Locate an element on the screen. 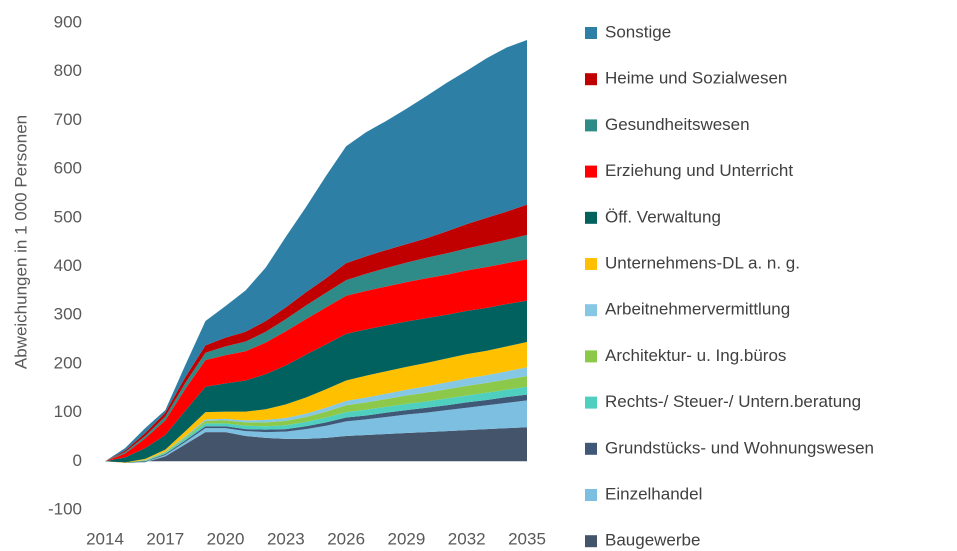 Image resolution: width=957 pixels, height=551 pixels. x-tick-label: 2020 is located at coordinates (226, 538).